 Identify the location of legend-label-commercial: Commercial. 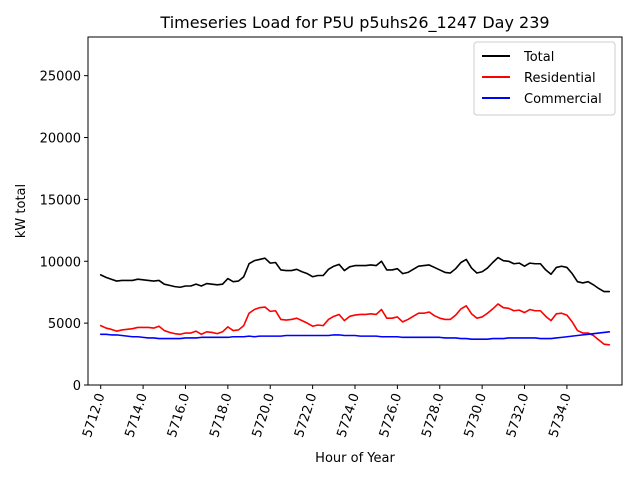
(563, 99).